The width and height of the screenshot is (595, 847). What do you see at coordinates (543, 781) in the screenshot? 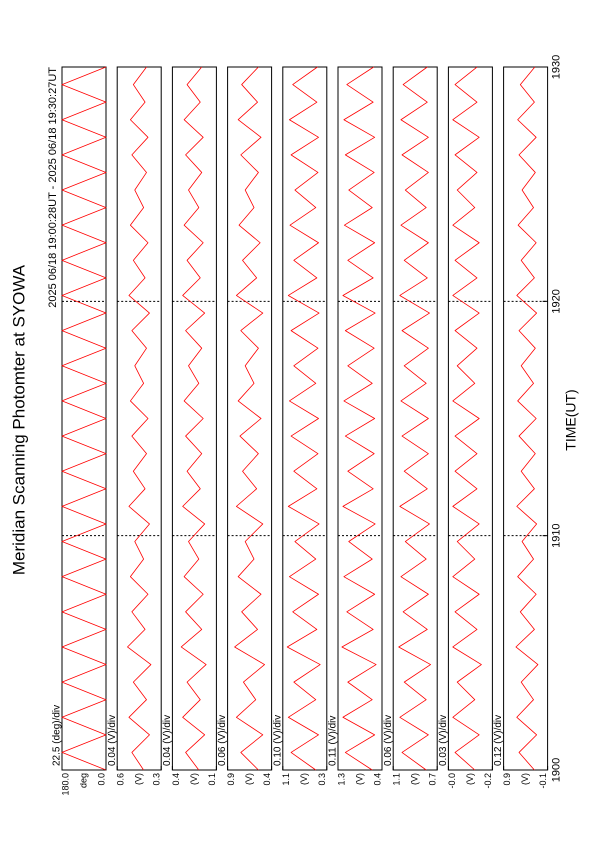
I see `y-tick-label: -0.1` at bounding box center [543, 781].